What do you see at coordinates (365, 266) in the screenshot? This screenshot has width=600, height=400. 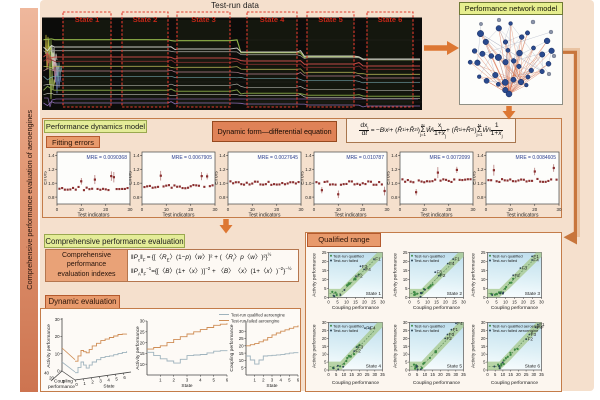 I see `svg-text: F3` at bounding box center [365, 266].